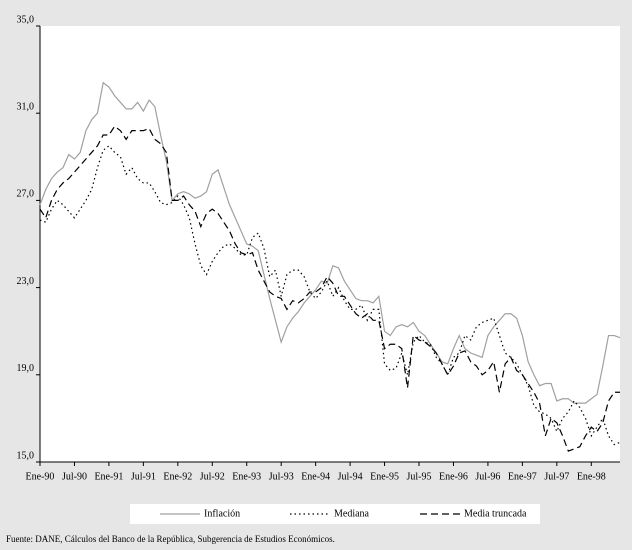 The image size is (632, 550). What do you see at coordinates (26, 281) in the screenshot?
I see `y-tick-label: 23,0` at bounding box center [26, 281].